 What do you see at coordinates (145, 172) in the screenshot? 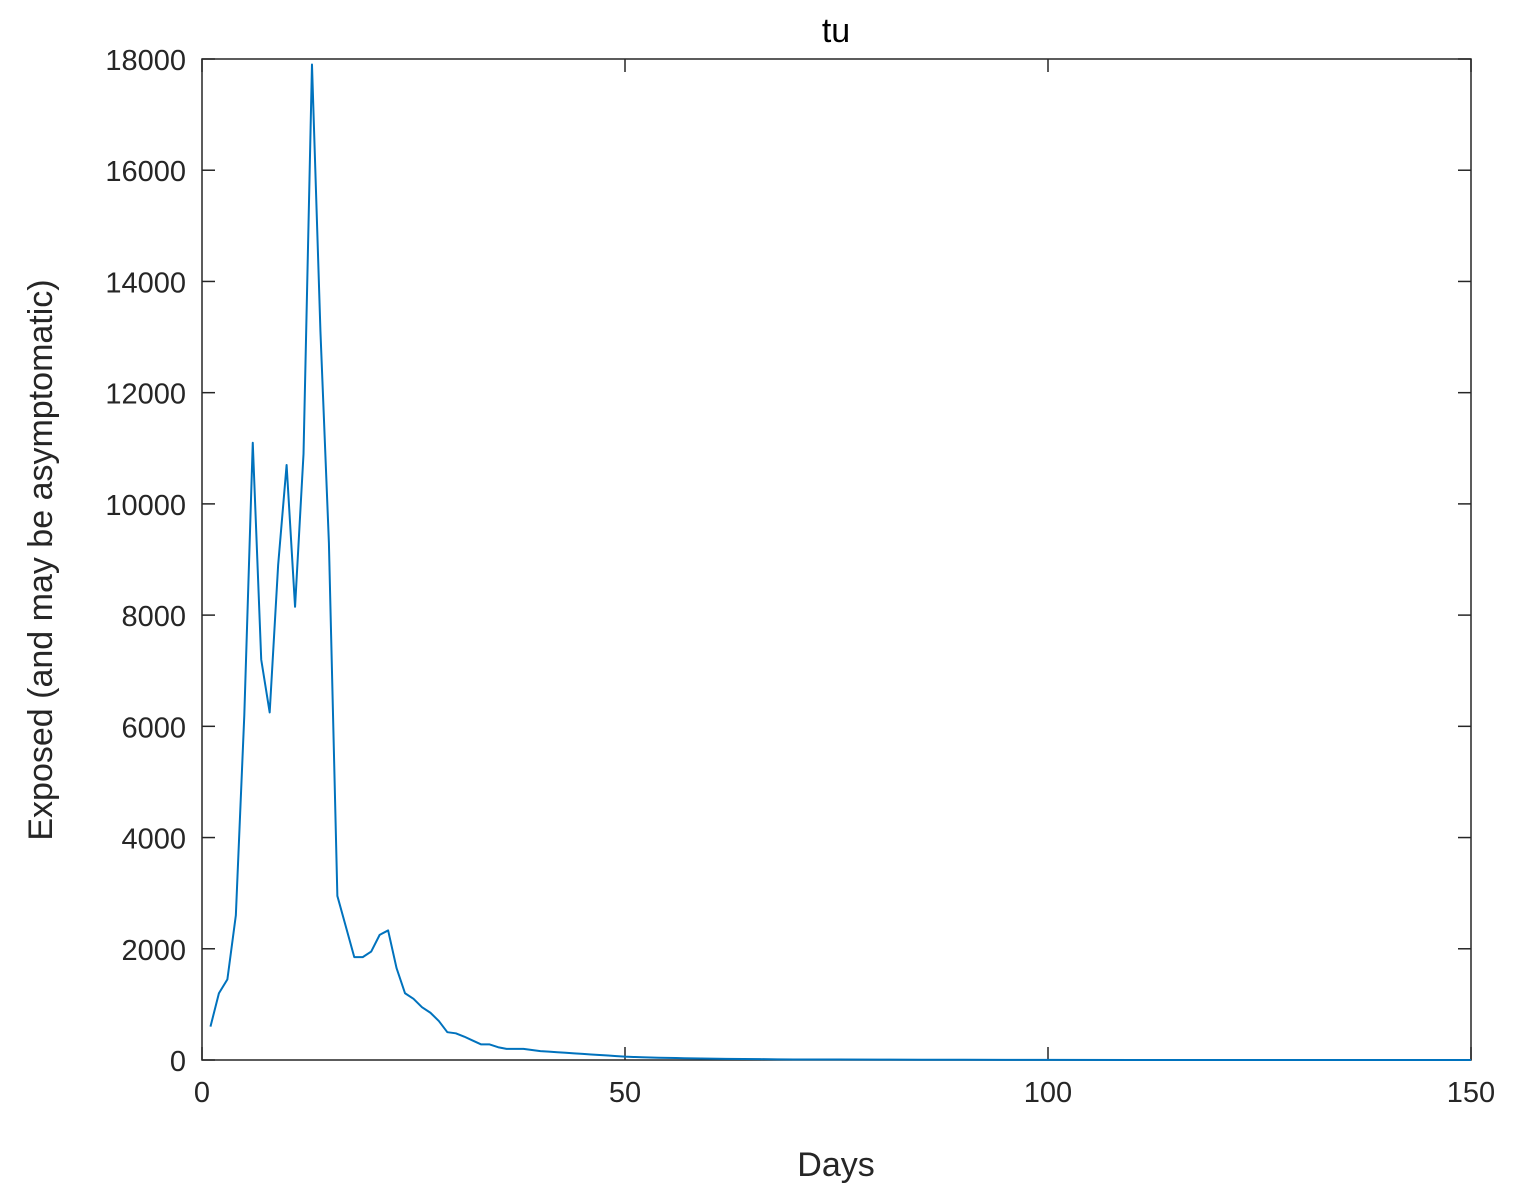
I see `y-tick-label: 16000` at bounding box center [145, 172].